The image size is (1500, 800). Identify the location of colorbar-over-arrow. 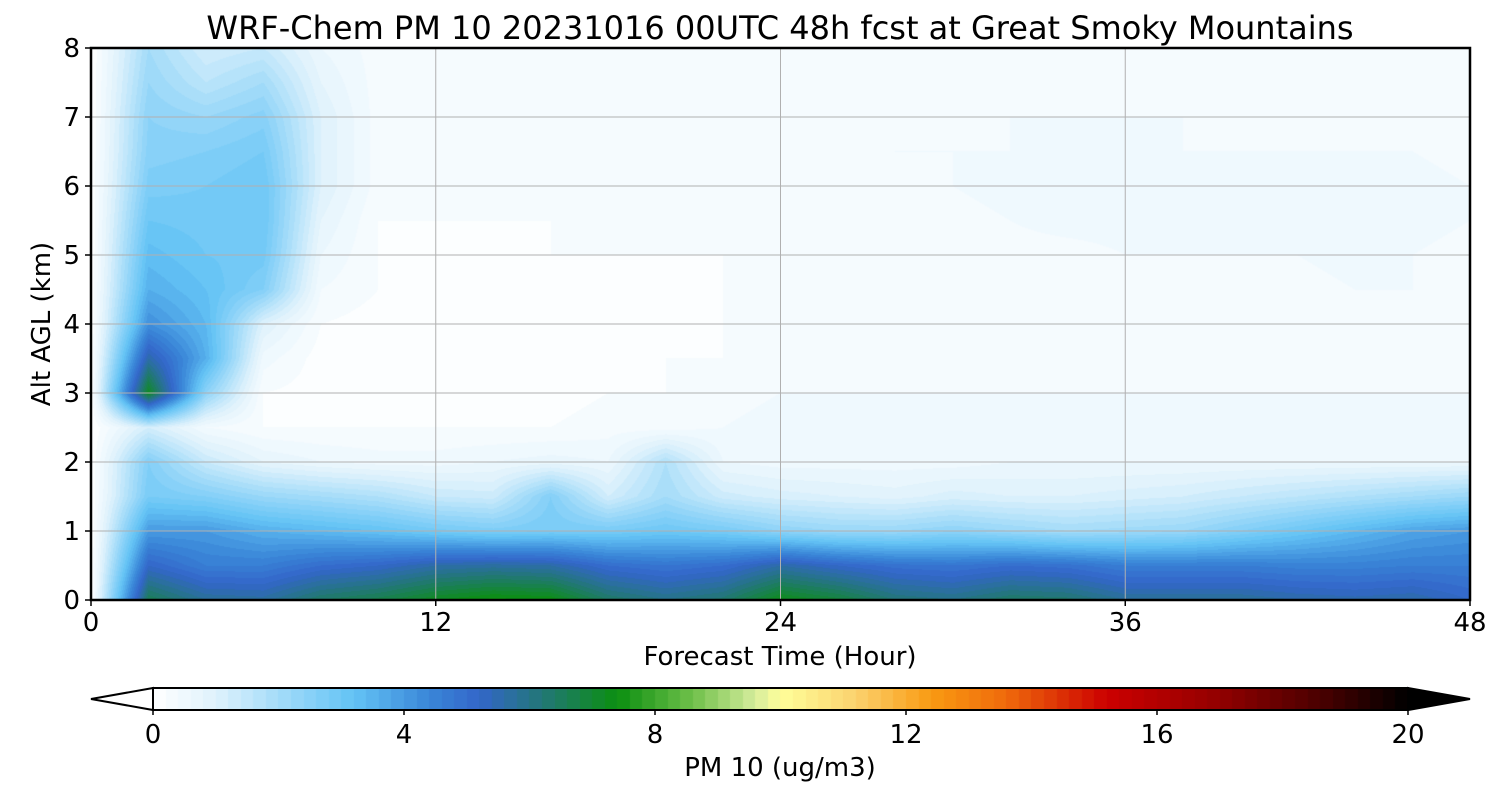
(1439, 699).